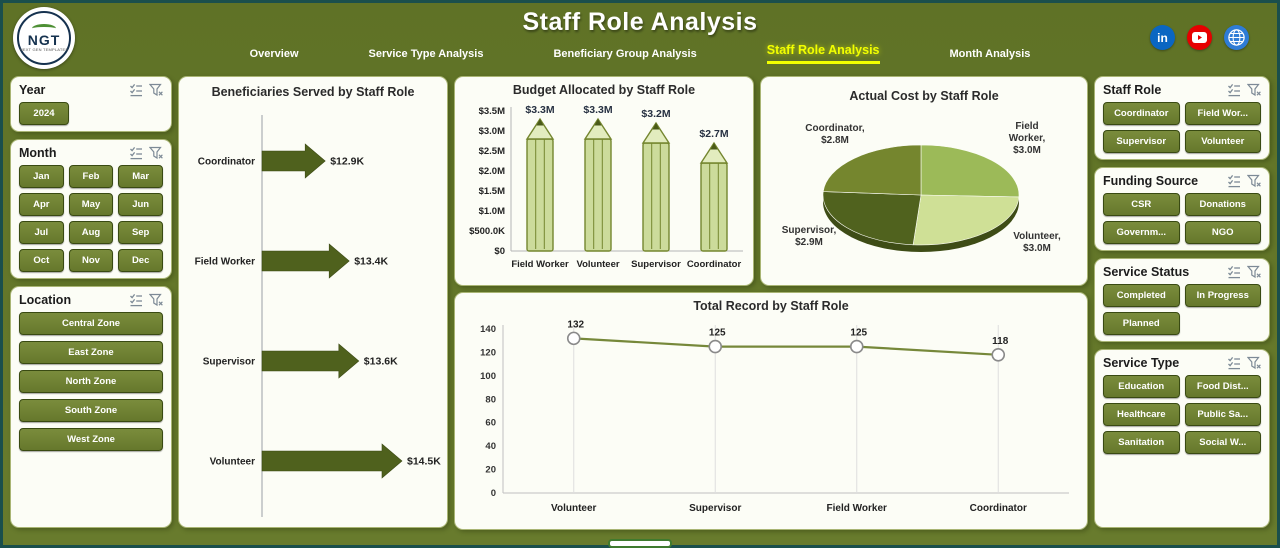 The image size is (1280, 548). I want to click on globe-icon, so click(1236, 37).